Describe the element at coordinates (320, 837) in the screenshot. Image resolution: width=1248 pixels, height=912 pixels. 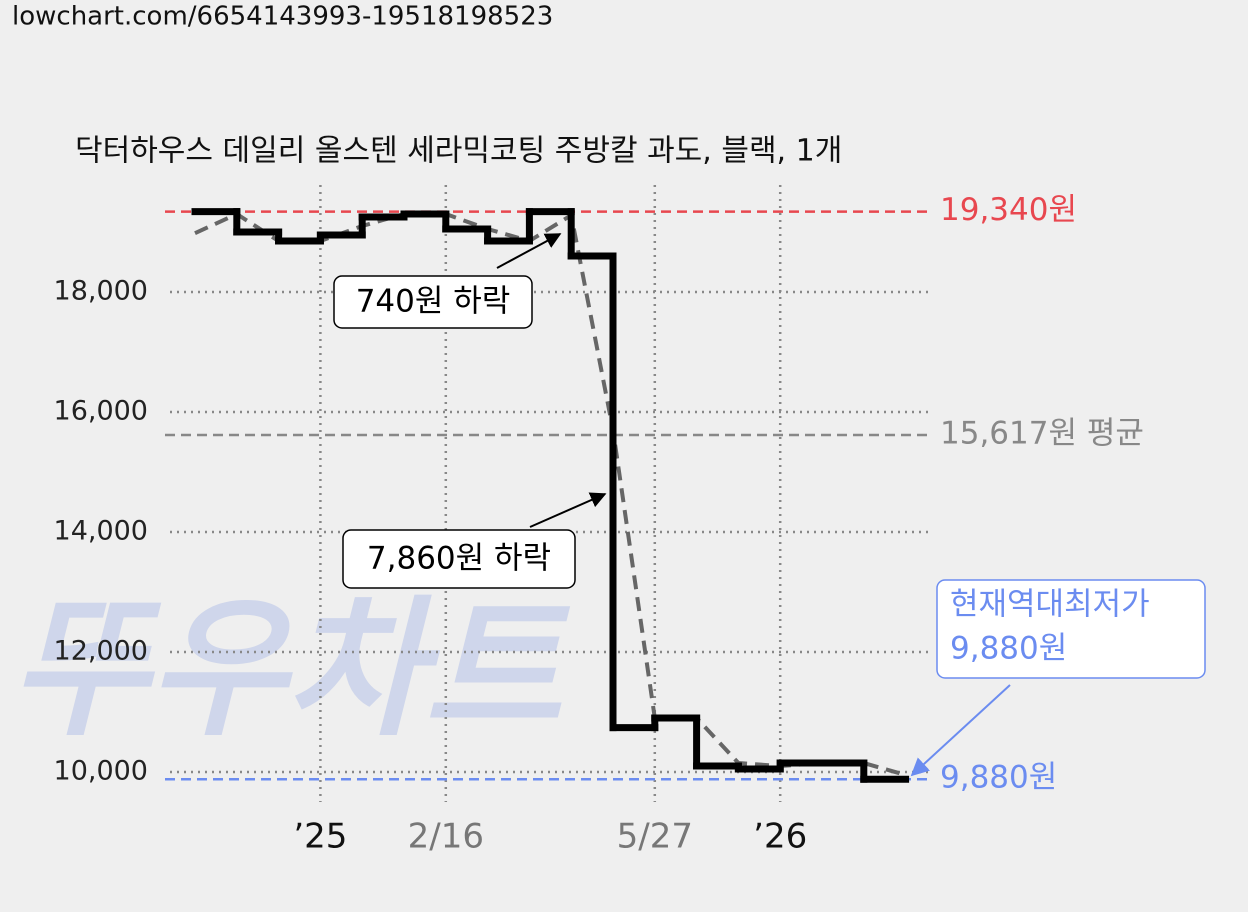
I see `x-tick-label: ’25` at that location.